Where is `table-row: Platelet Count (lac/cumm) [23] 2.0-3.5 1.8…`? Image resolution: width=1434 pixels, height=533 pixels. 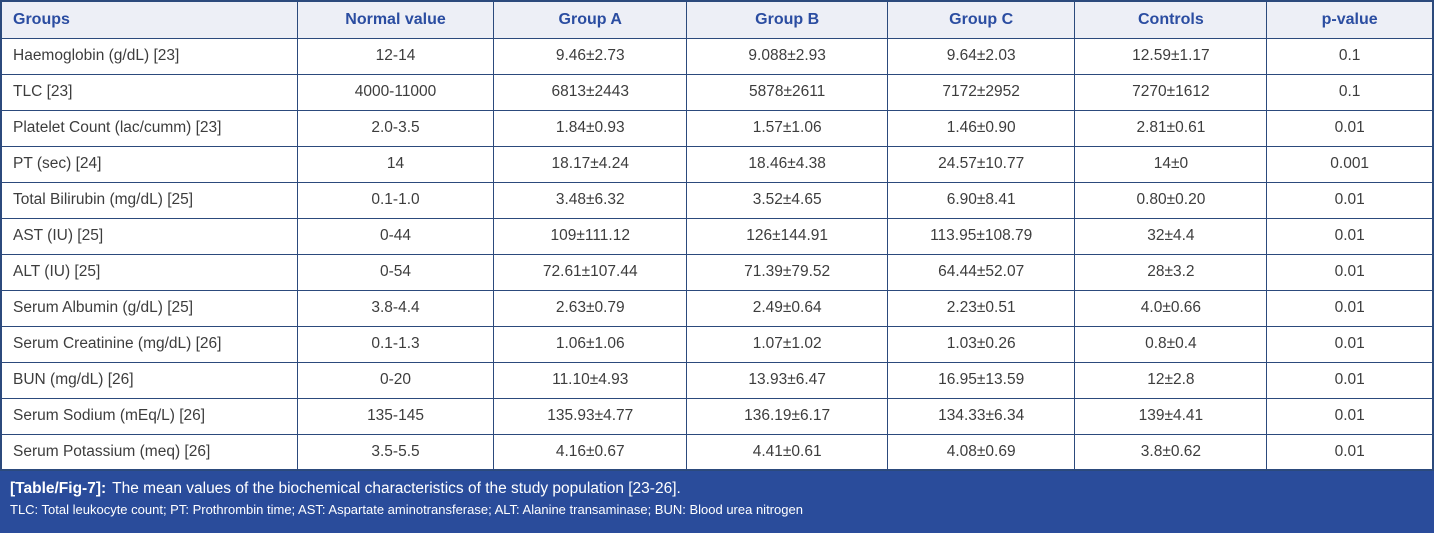 table-row: Platelet Count (lac/cumm) [23] 2.0-3.5 1.8… is located at coordinates (717, 128).